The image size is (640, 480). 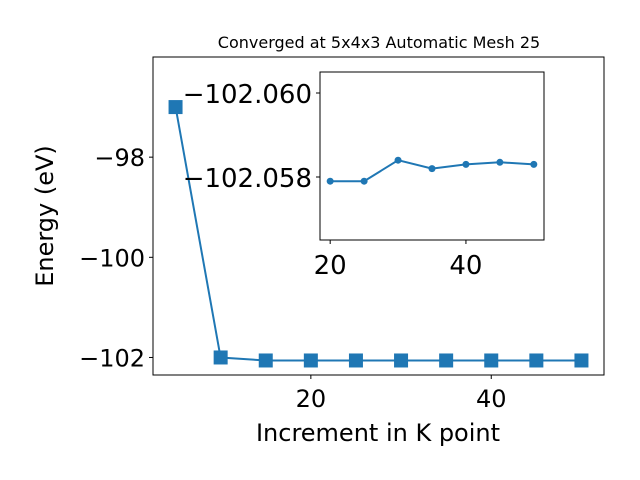 I want to click on inset-series-markers, so click(x=432, y=170).